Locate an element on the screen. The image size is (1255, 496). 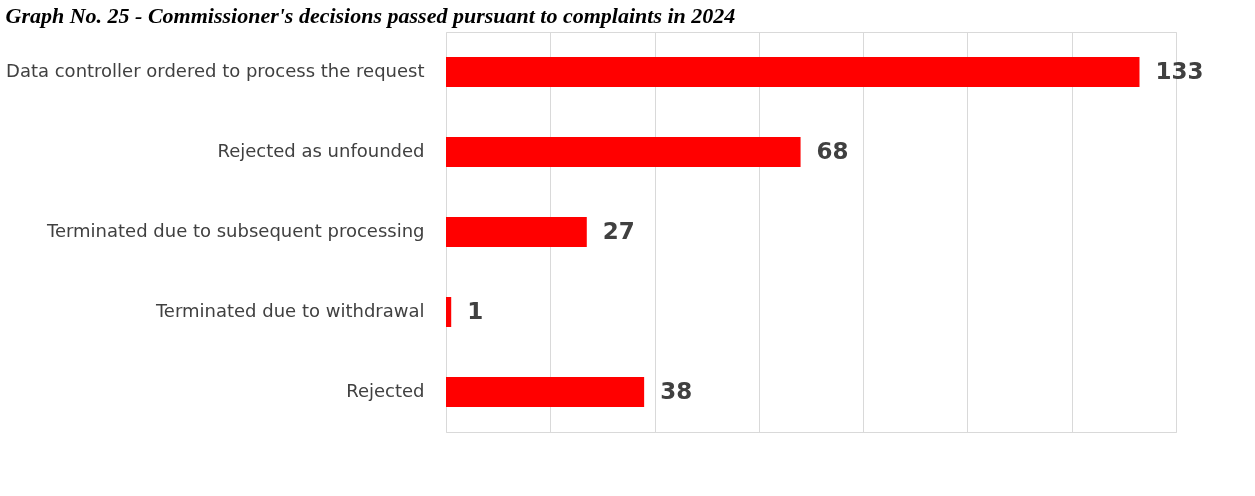
y-tick-label: Data controller ordered to process the request is located at coordinates (215, 70).